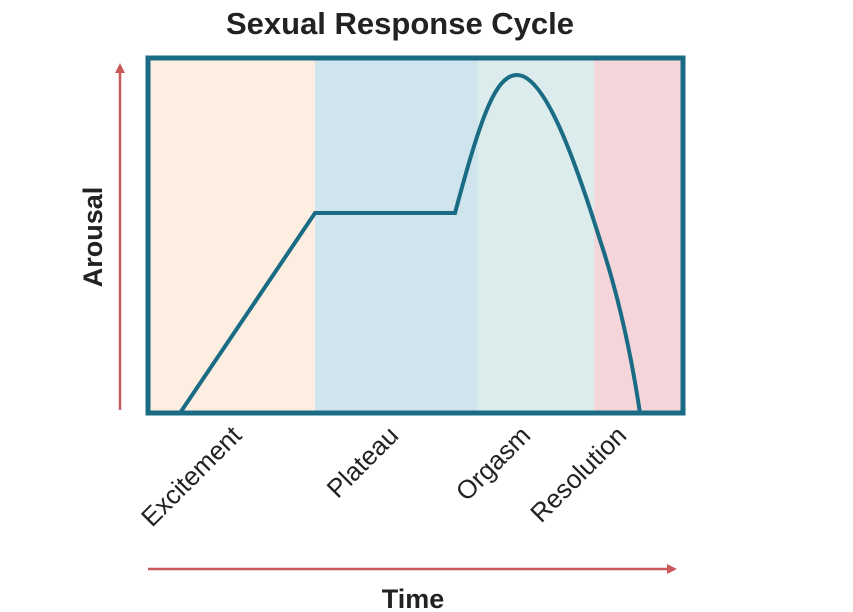  I want to click on band-resolution, so click(638, 235).